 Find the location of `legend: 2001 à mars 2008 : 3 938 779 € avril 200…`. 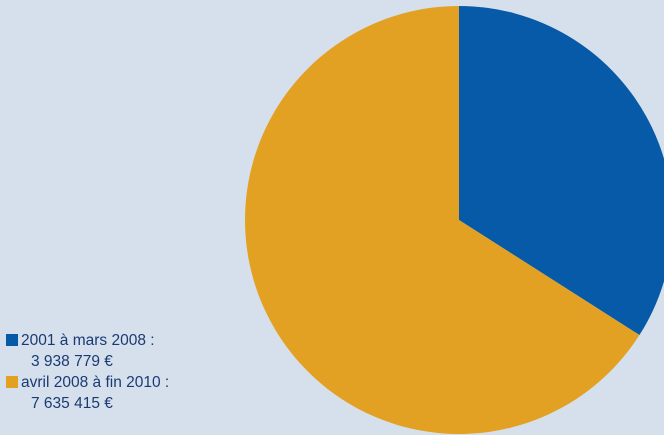

legend: 2001 à mars 2008 : 3 938 779 € avril 200… is located at coordinates (87, 372).